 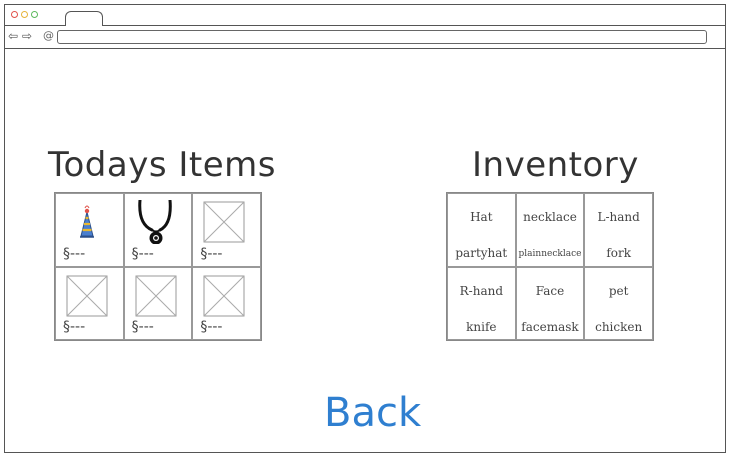 What do you see at coordinates (24, 14) in the screenshot?
I see `minimize-window-button` at bounding box center [24, 14].